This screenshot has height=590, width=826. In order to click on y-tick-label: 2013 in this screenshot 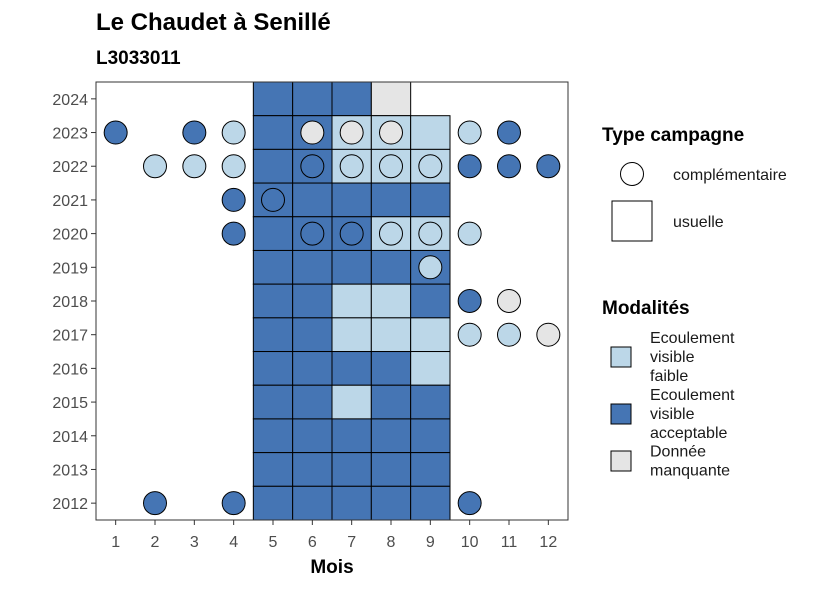, I will do `click(70, 470)`.